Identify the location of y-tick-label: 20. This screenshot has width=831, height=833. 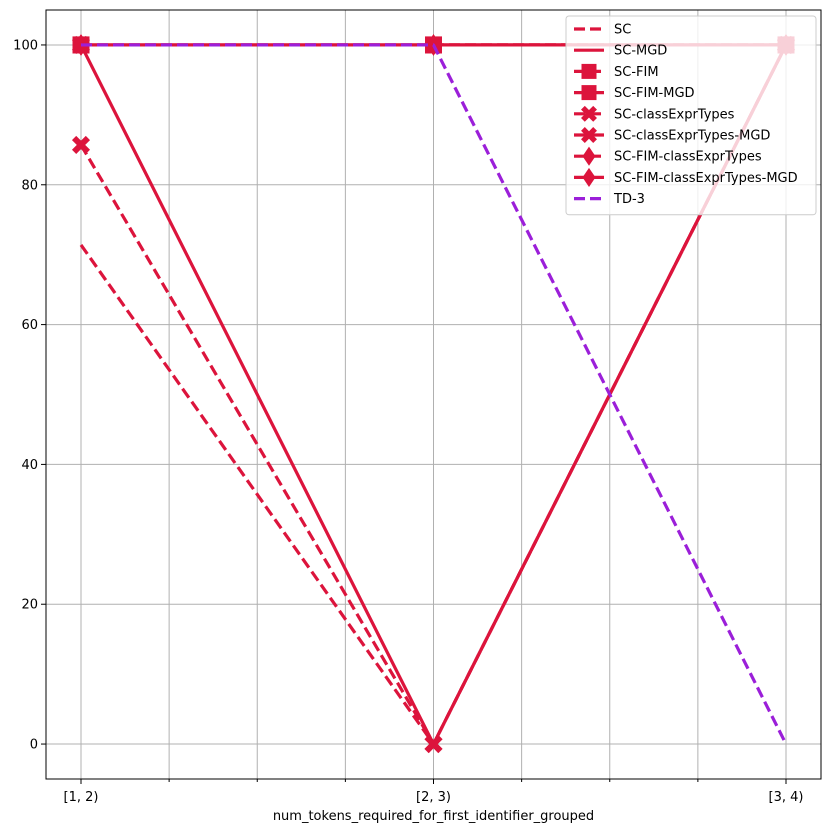
(29, 605).